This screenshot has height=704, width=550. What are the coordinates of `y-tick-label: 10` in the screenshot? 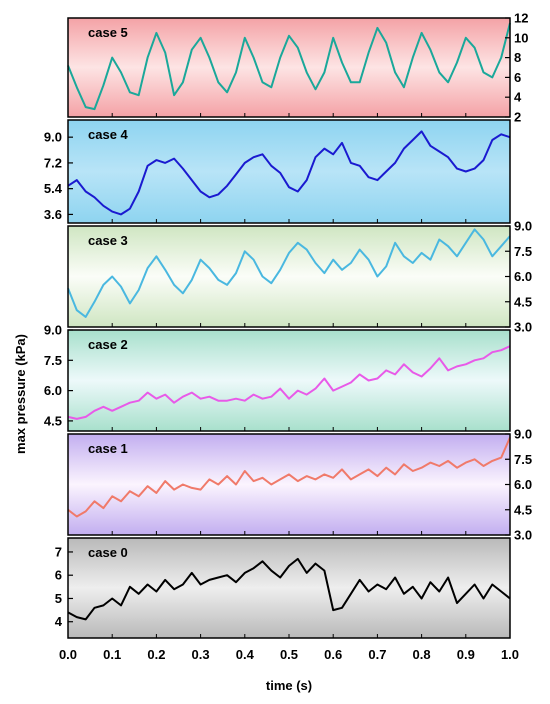 It's located at (521, 37).